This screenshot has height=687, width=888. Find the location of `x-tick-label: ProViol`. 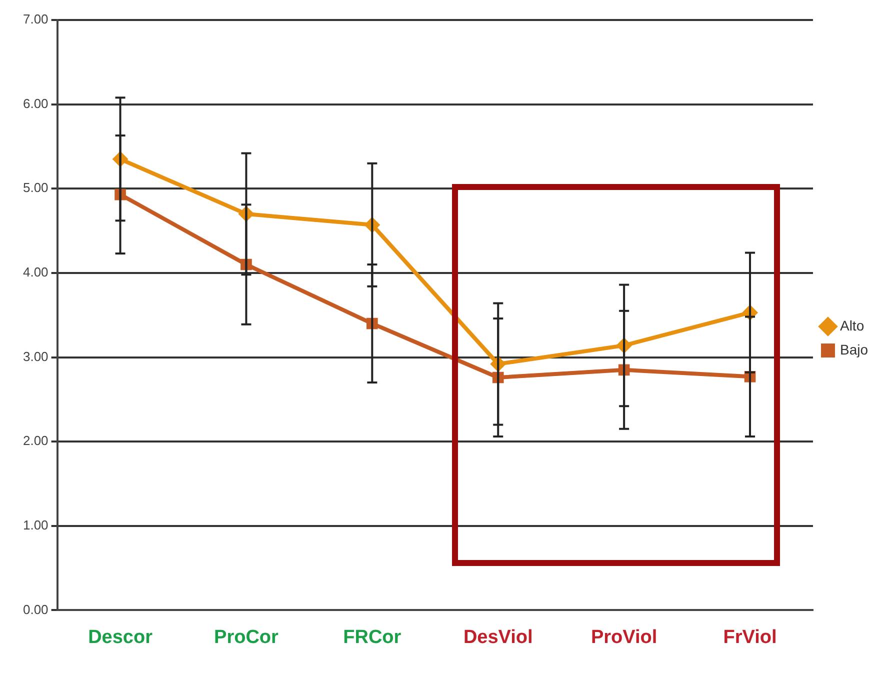

x-tick-label: ProViol is located at coordinates (624, 637).